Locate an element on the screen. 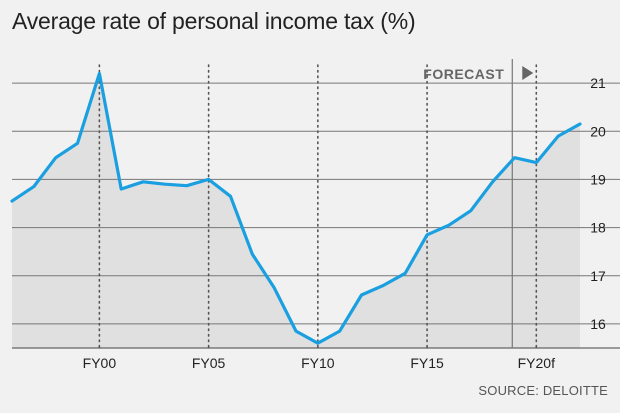  x-tick-labels: FY00 FY05 FY10 FY15 FY20f is located at coordinates (319, 363).